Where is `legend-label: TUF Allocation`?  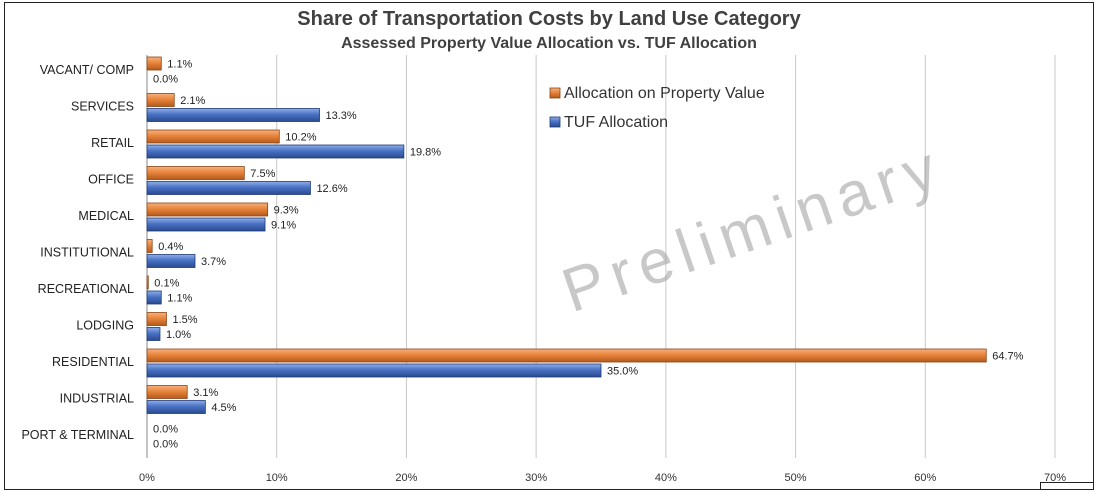 legend-label: TUF Allocation is located at coordinates (616, 122).